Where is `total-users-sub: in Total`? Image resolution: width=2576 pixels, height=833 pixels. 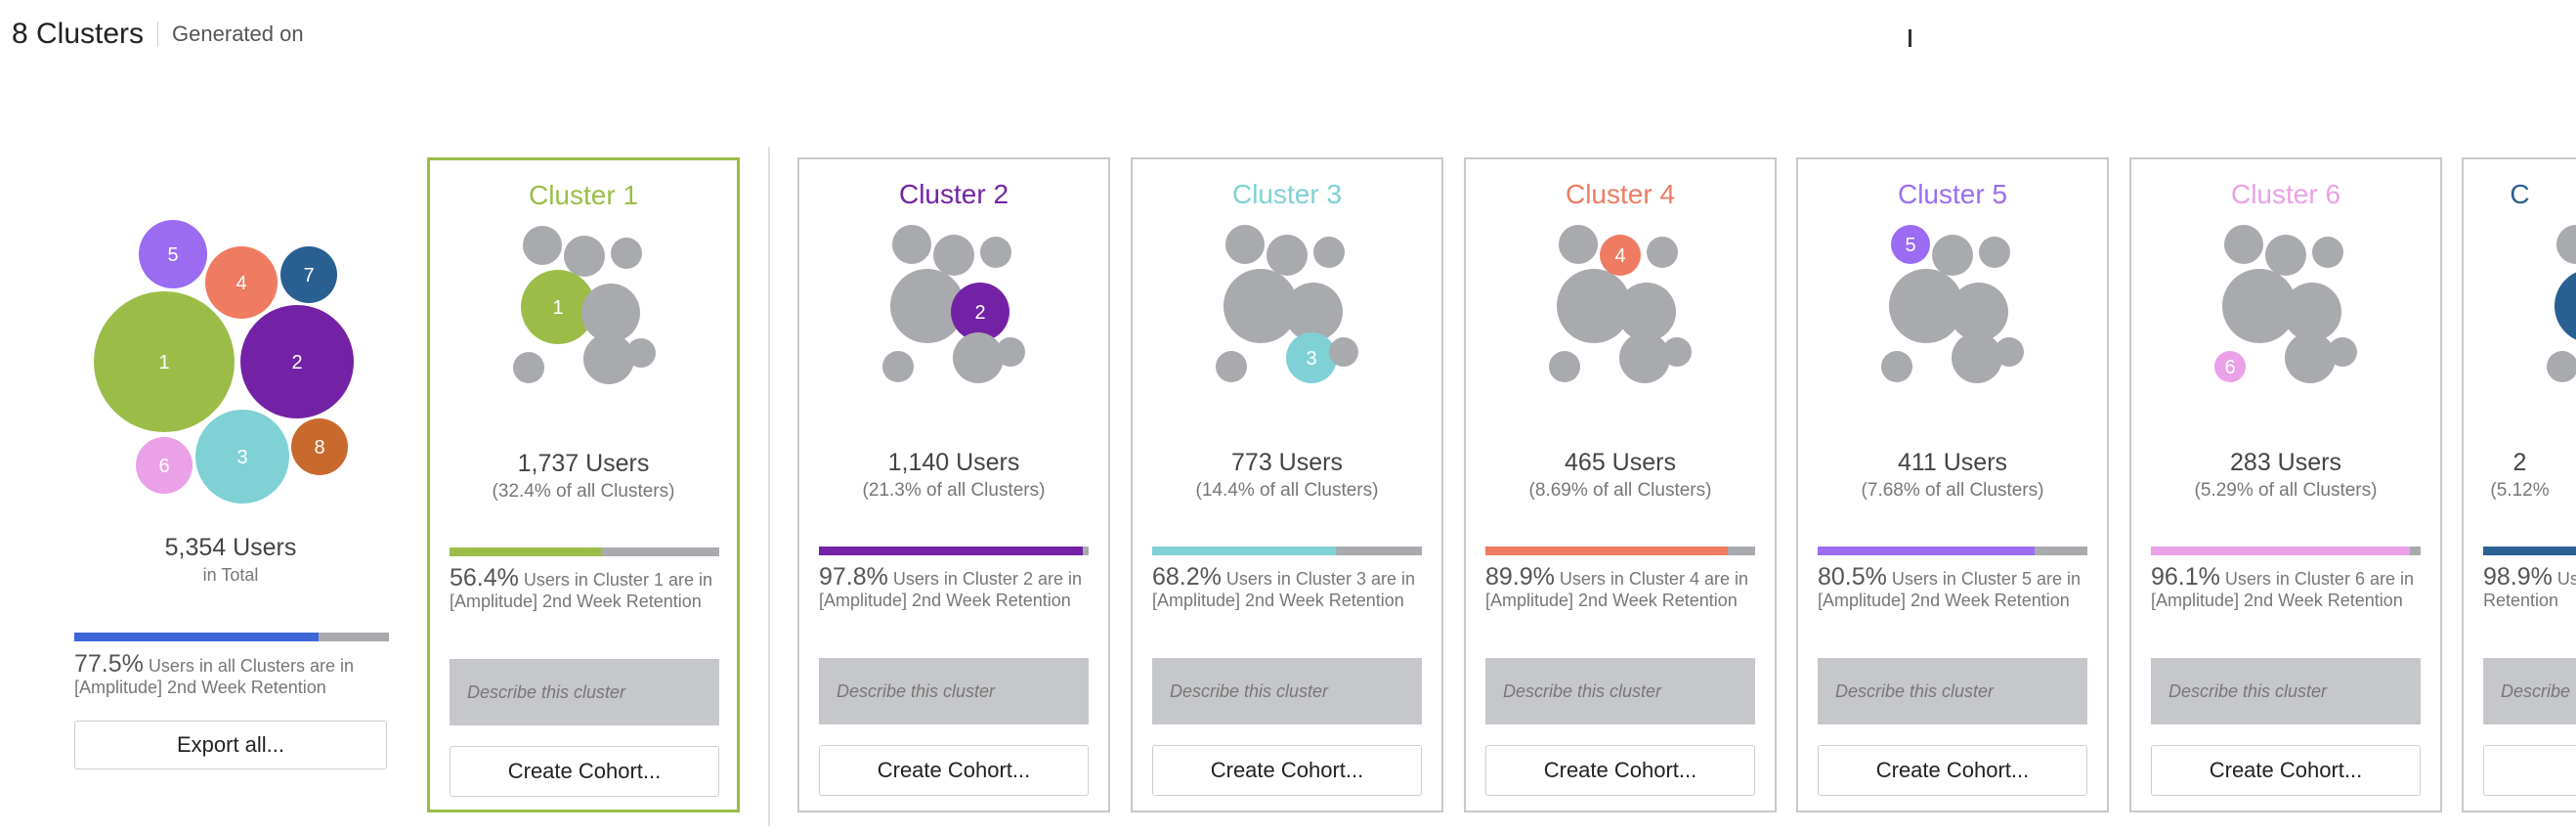 total-users-sub: in Total is located at coordinates (231, 575).